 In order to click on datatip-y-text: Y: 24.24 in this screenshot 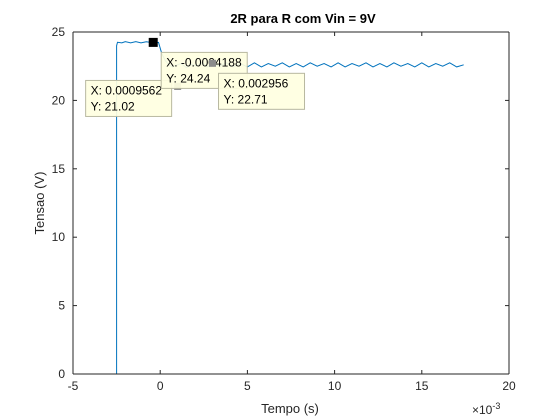, I will do `click(188, 78)`.